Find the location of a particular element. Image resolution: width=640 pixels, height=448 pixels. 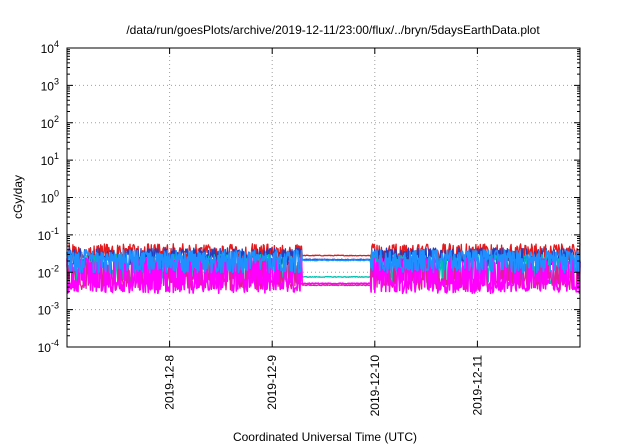

y-tick-label: 10⁰ is located at coordinates (50, 197).